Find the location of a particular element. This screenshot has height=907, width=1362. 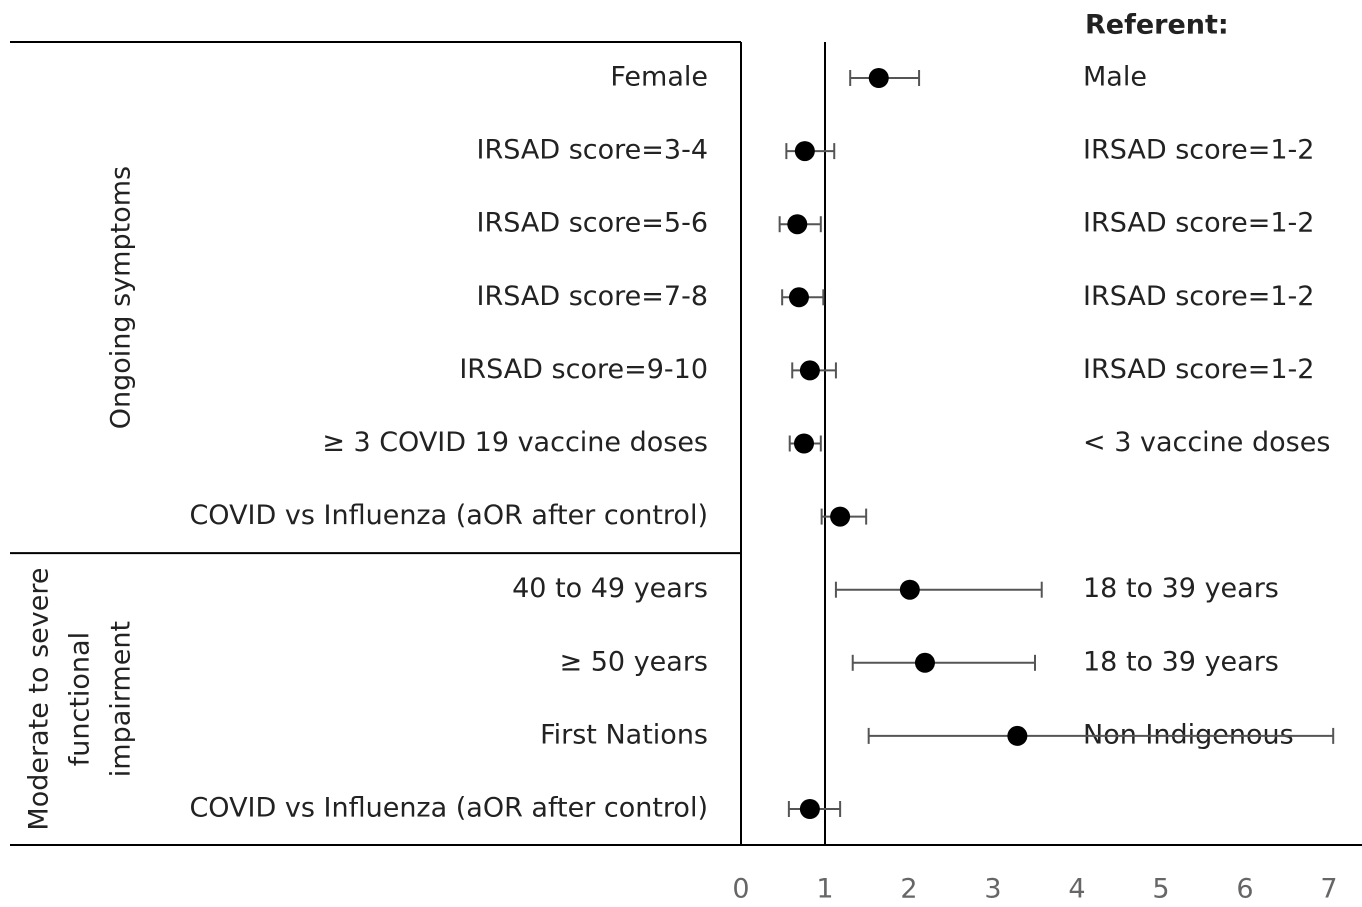

group-label: Ongoing symptoms is located at coordinates (121, 297).